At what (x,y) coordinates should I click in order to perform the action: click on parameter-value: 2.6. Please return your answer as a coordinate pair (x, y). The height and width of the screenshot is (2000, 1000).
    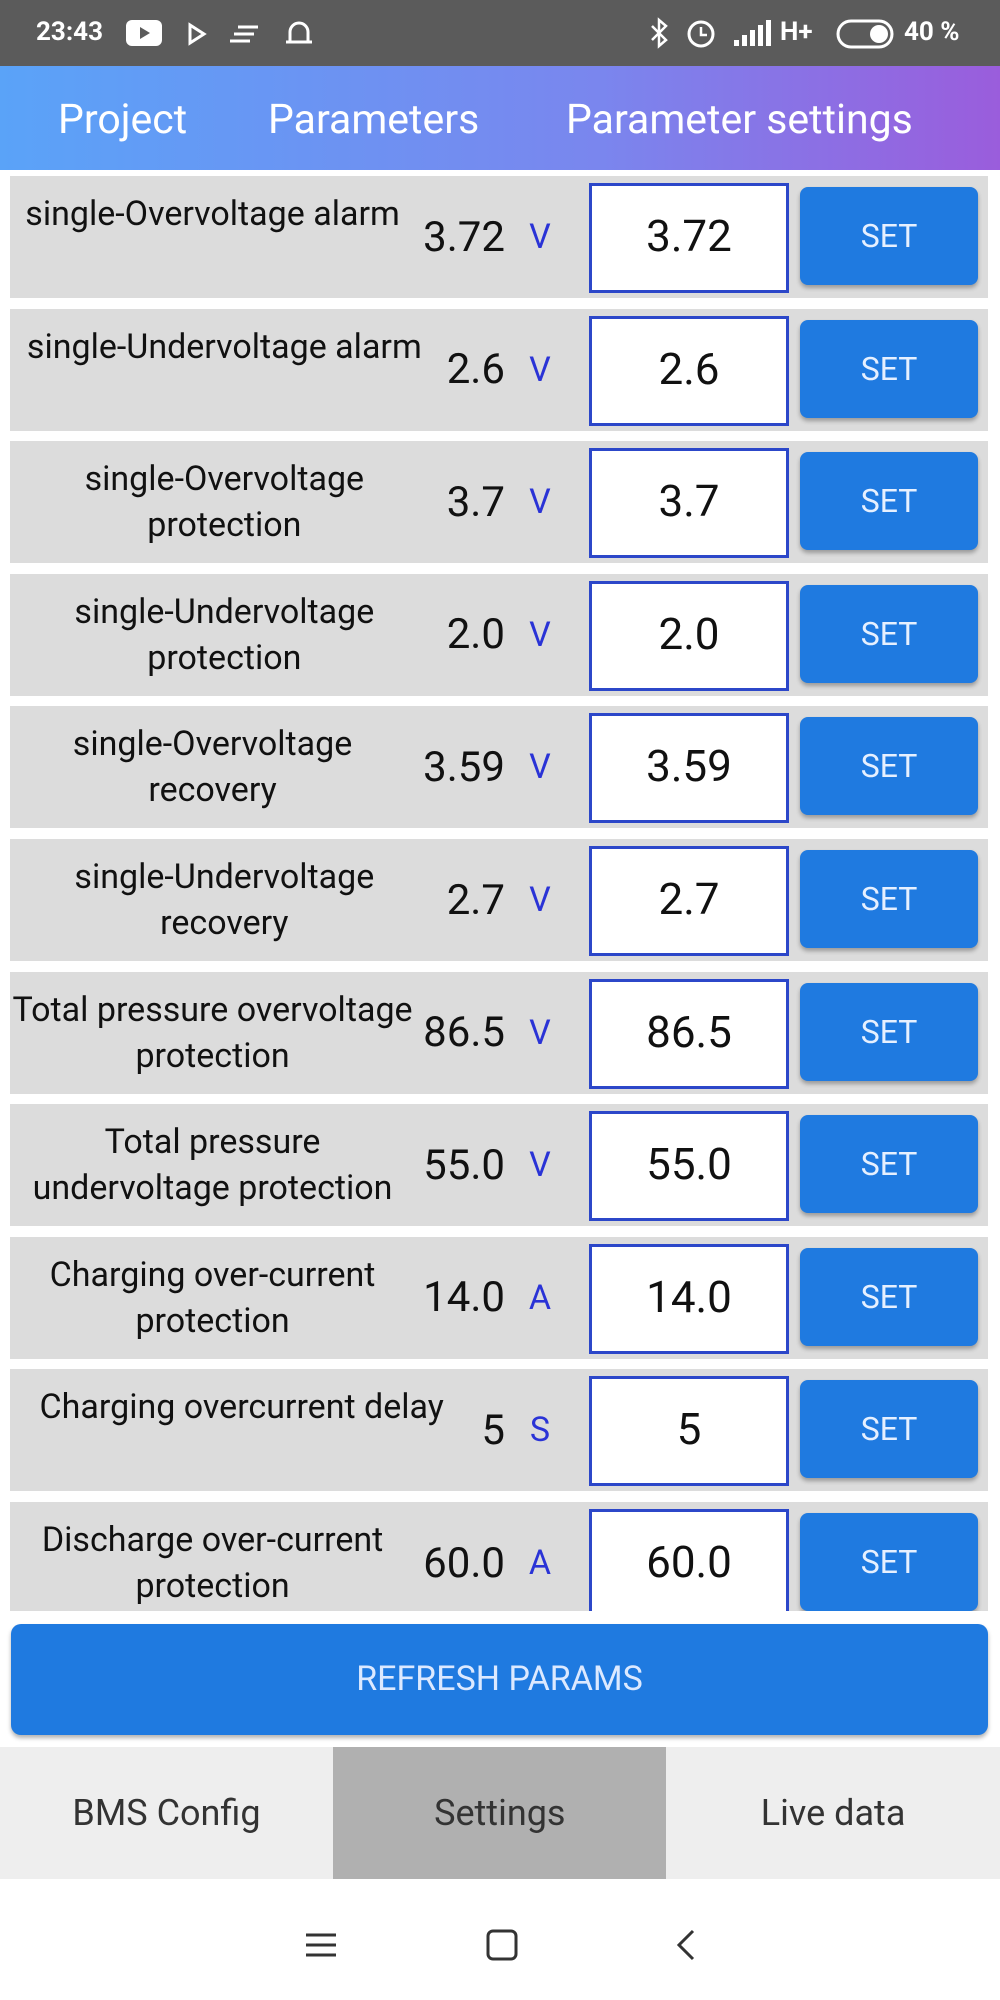
    Looking at the image, I should click on (475, 370).